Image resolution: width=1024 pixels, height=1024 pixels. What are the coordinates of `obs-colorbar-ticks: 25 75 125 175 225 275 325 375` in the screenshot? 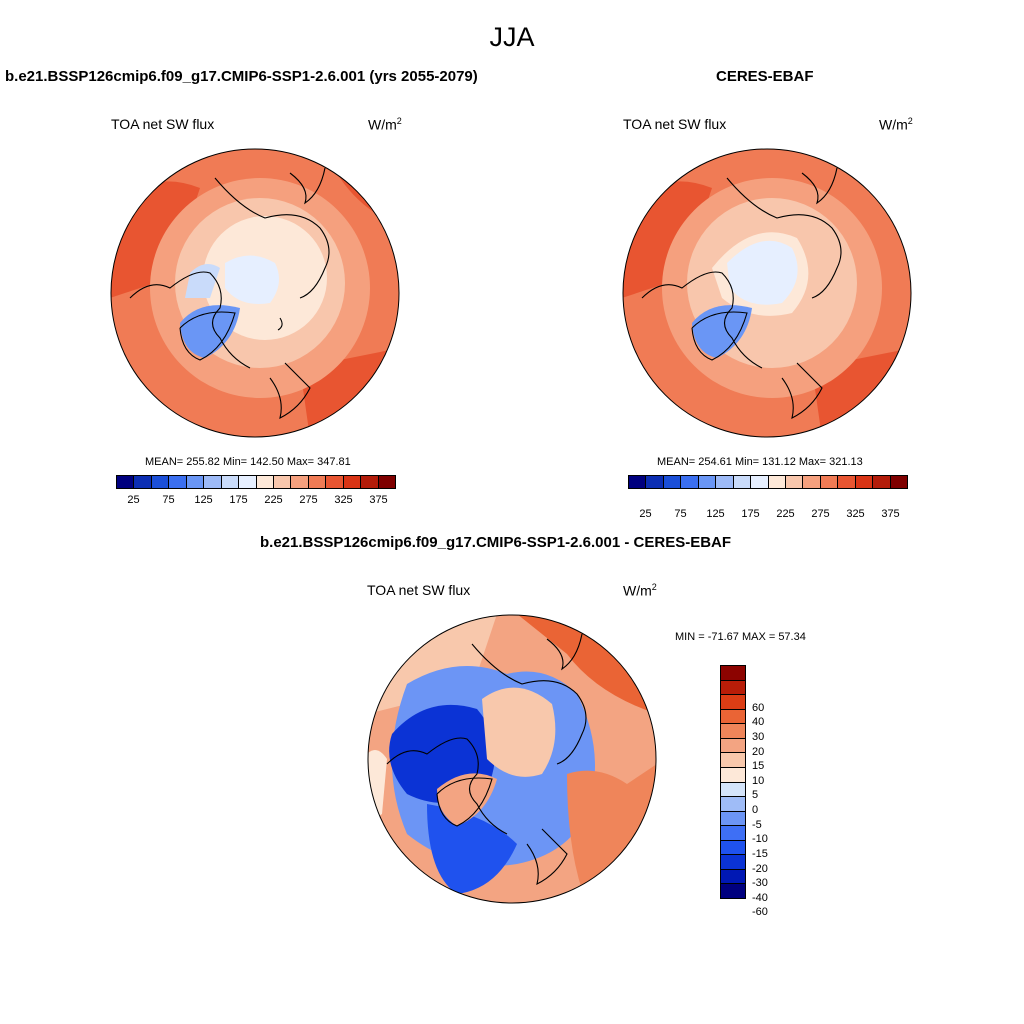 It's located at (768, 515).